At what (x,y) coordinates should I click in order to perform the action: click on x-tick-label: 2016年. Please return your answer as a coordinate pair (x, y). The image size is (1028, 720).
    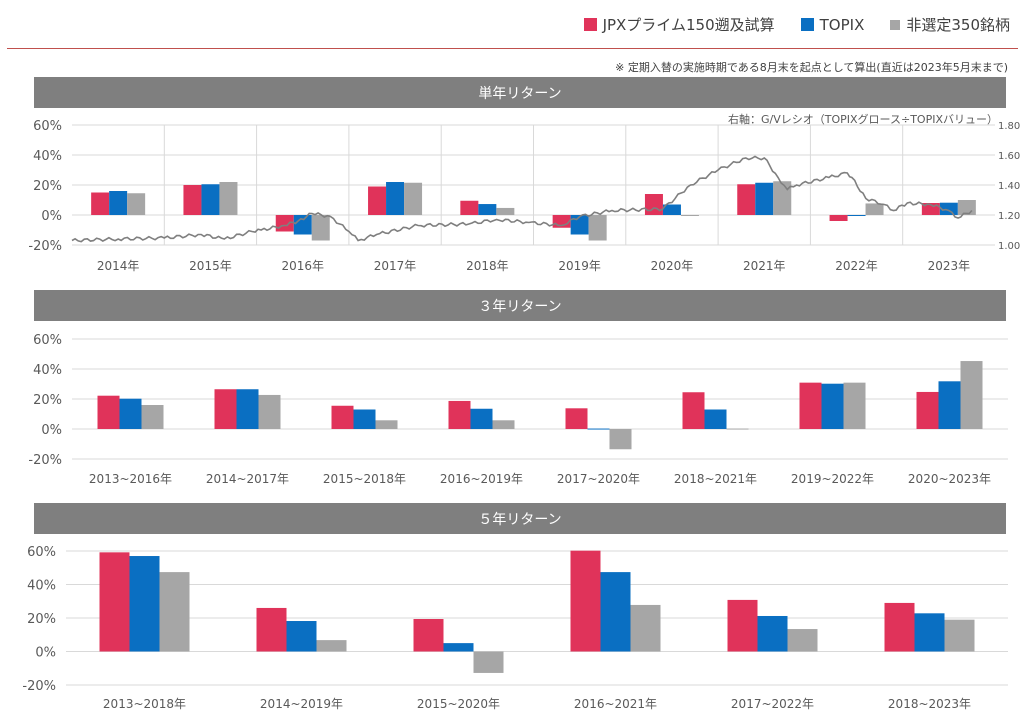
    Looking at the image, I should click on (302, 266).